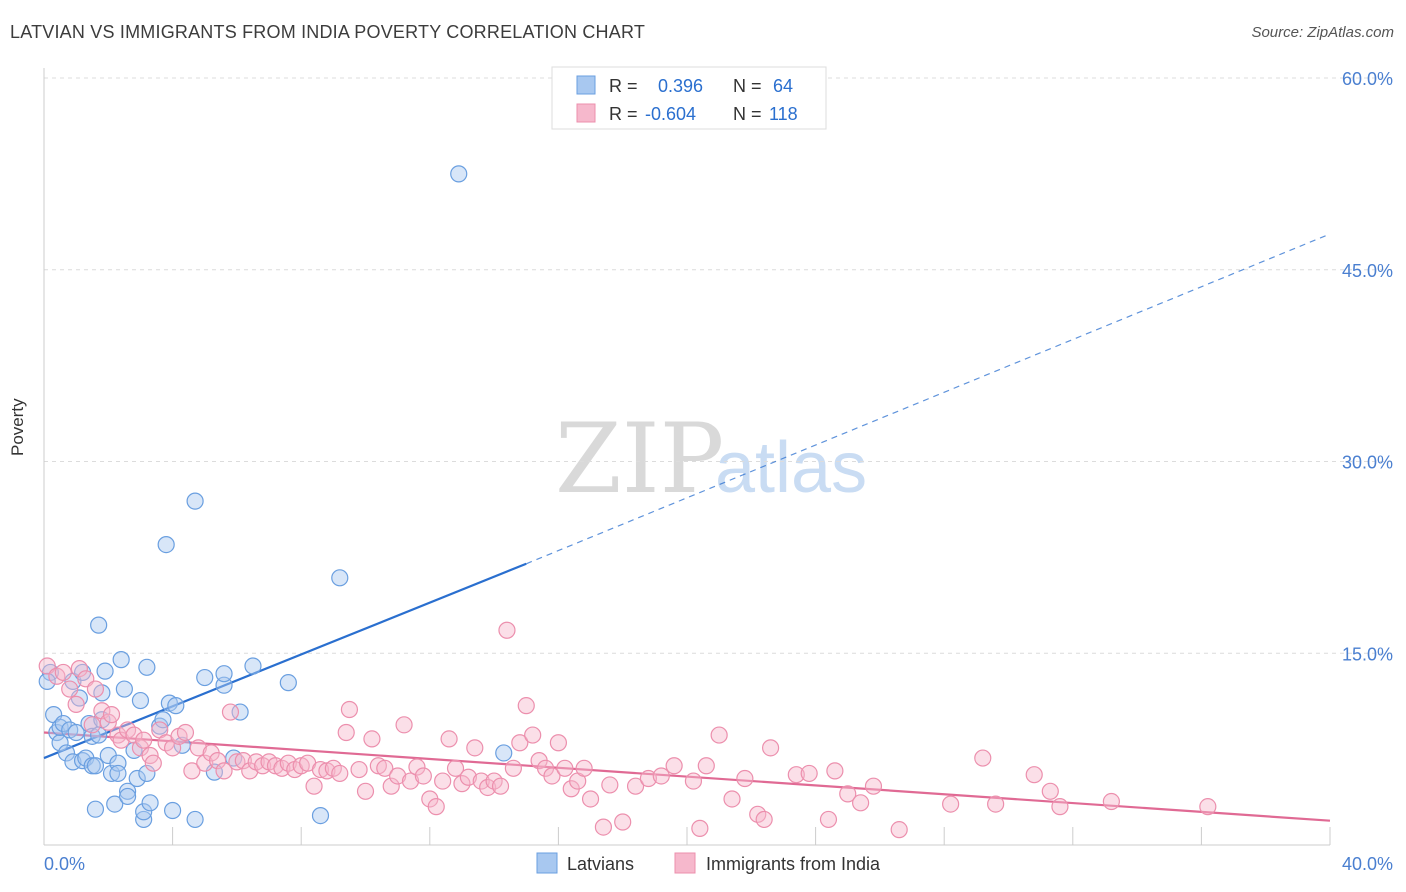 Image resolution: width=1406 pixels, height=892 pixels. I want to click on legend-latvians-swatch, so click(547, 863).